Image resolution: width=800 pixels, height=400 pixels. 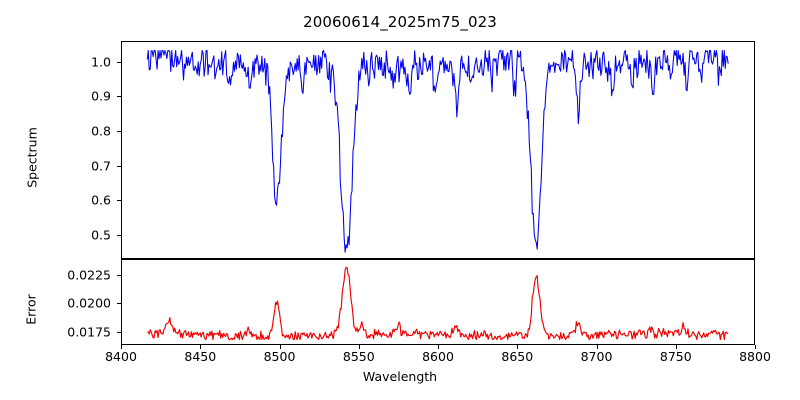 I want to click on x-tick-label: 8650, so click(x=517, y=356).